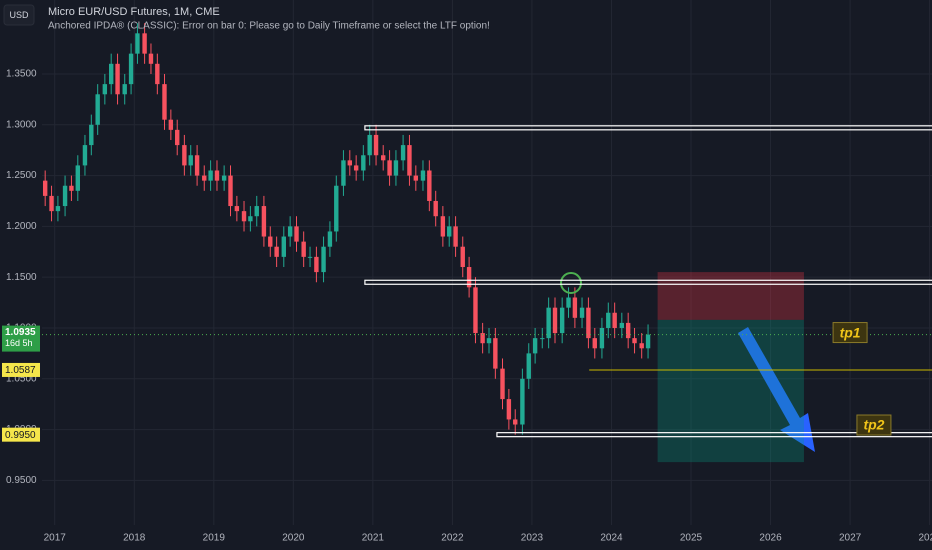  I want to click on y-tick-label: 1.2000, so click(21, 226).